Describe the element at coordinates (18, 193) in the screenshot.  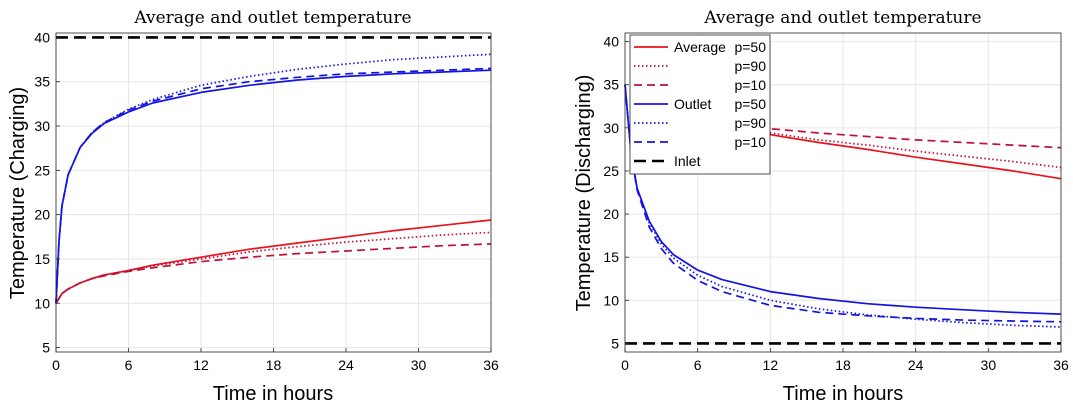
I see `y-axis-label: Temperature (Charging)` at that location.